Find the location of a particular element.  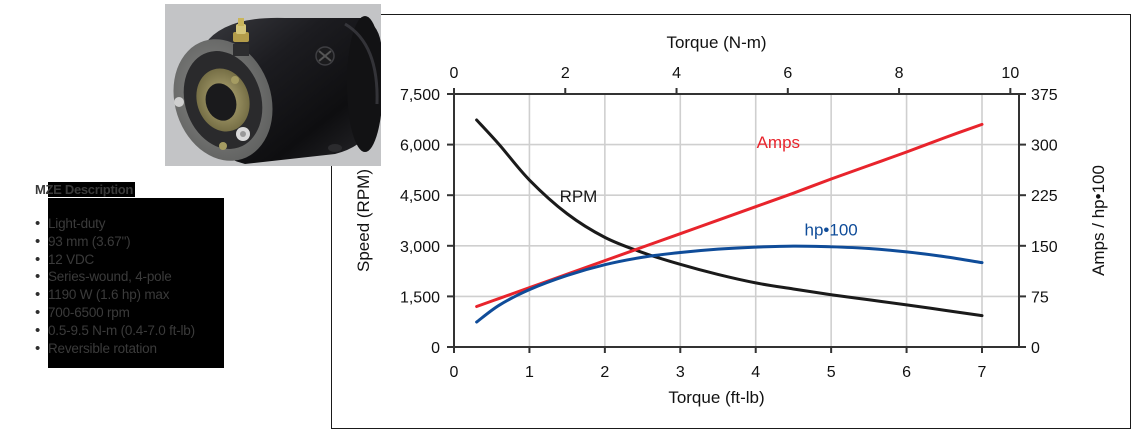

y2-tick-label: 150 is located at coordinates (1044, 247).